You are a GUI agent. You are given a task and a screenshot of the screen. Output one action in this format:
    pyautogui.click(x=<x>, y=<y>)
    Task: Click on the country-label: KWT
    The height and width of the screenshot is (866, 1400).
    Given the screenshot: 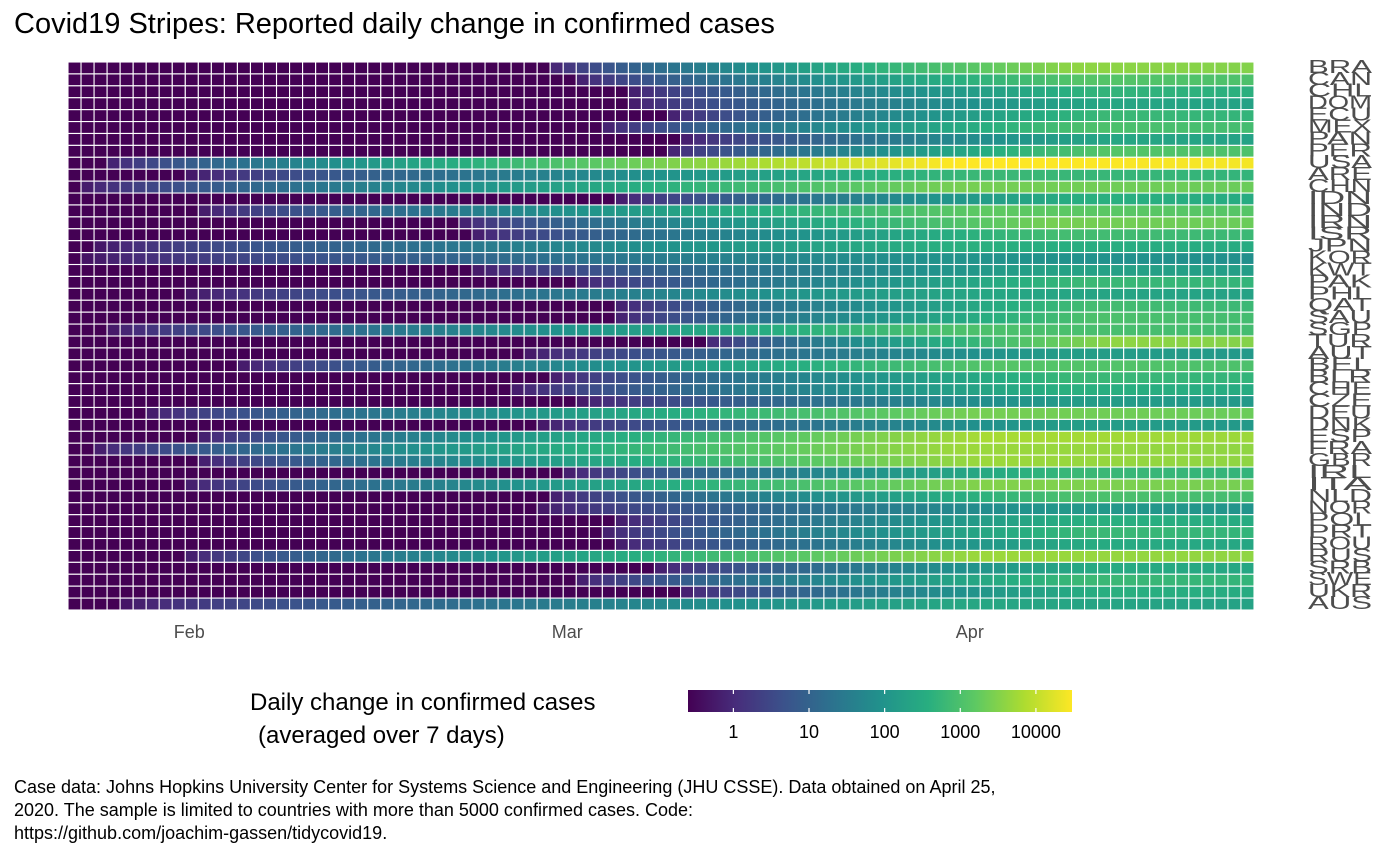 What is the action you would take?
    pyautogui.click(x=1340, y=269)
    